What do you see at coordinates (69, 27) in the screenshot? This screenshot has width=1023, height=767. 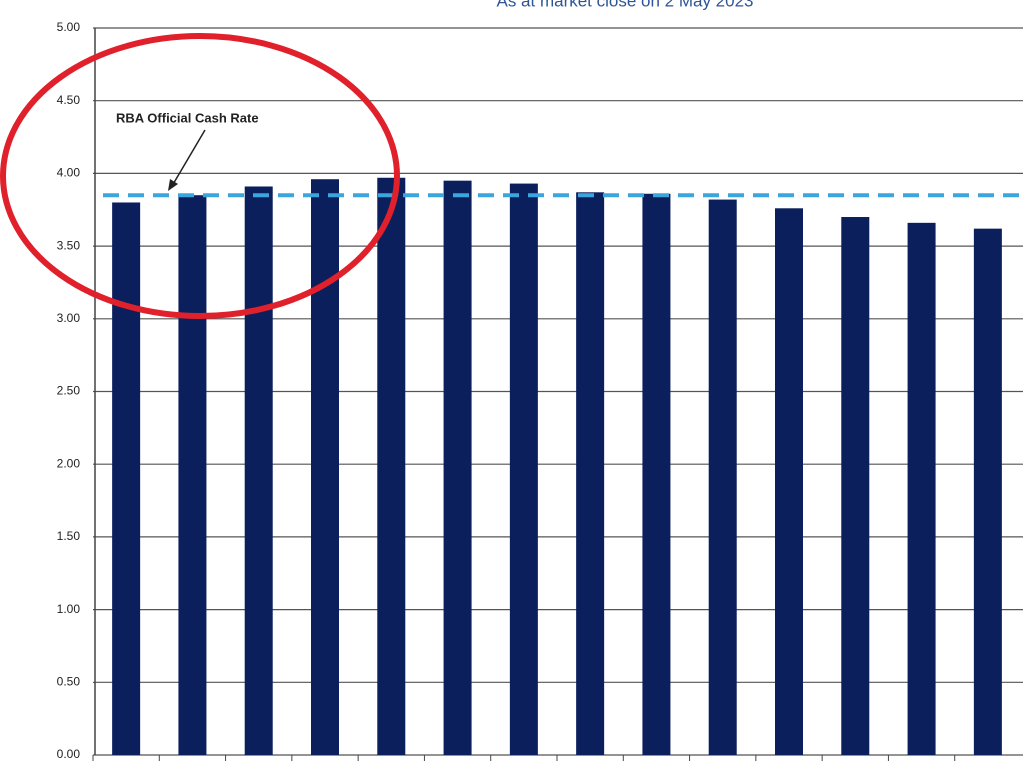 I see `y-tick-label: 5.00` at bounding box center [69, 27].